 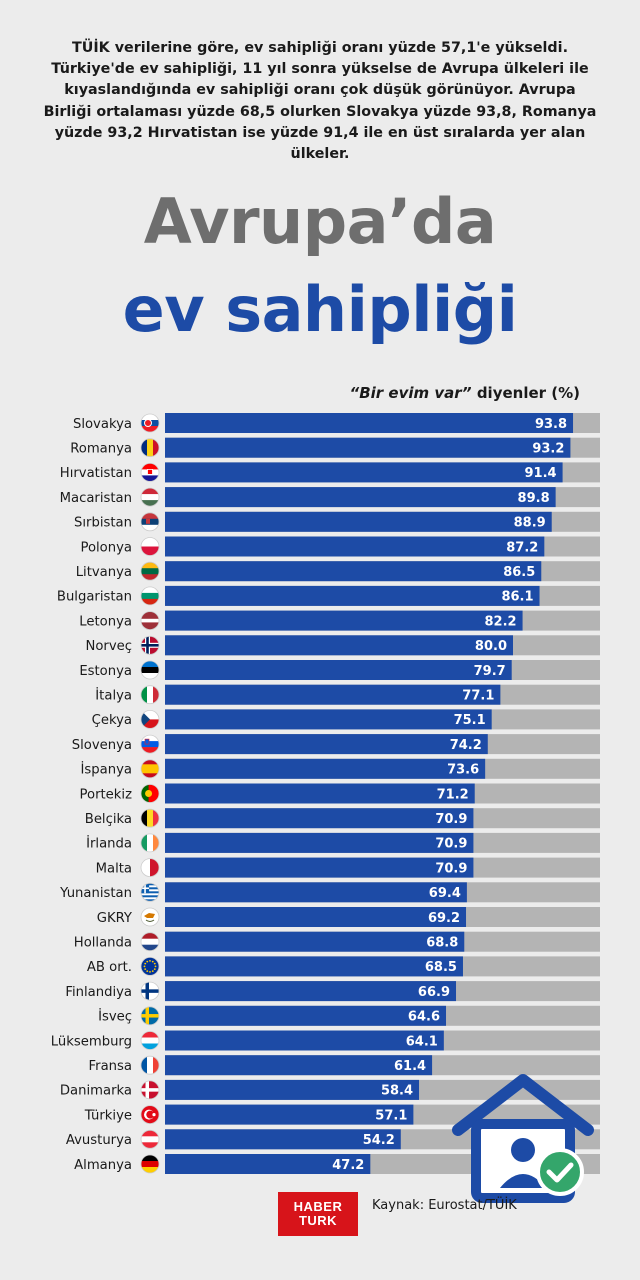 I want to click on category-label: Macaristan, so click(x=96, y=498).